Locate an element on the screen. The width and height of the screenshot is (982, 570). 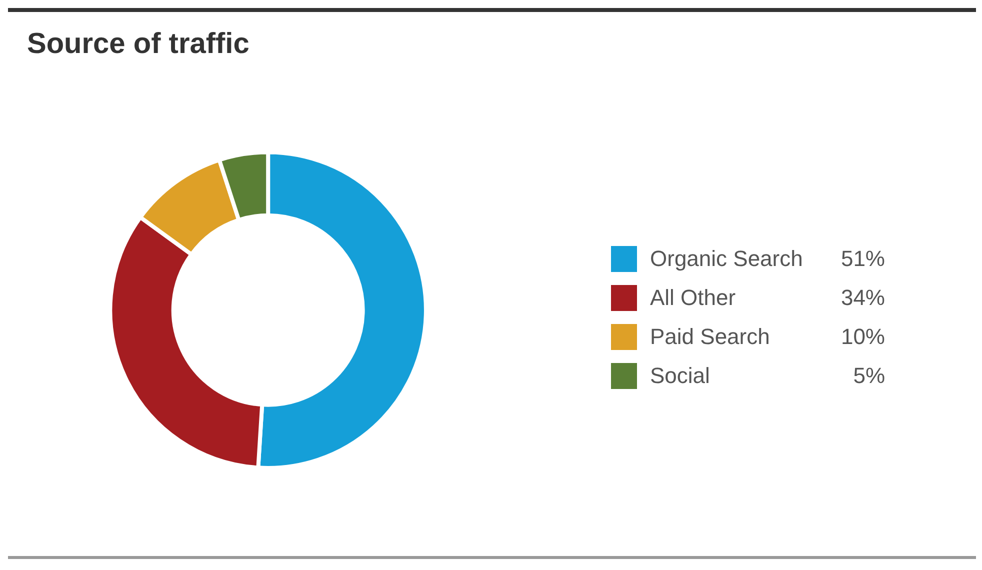
data-label: 5% is located at coordinates (869, 376).